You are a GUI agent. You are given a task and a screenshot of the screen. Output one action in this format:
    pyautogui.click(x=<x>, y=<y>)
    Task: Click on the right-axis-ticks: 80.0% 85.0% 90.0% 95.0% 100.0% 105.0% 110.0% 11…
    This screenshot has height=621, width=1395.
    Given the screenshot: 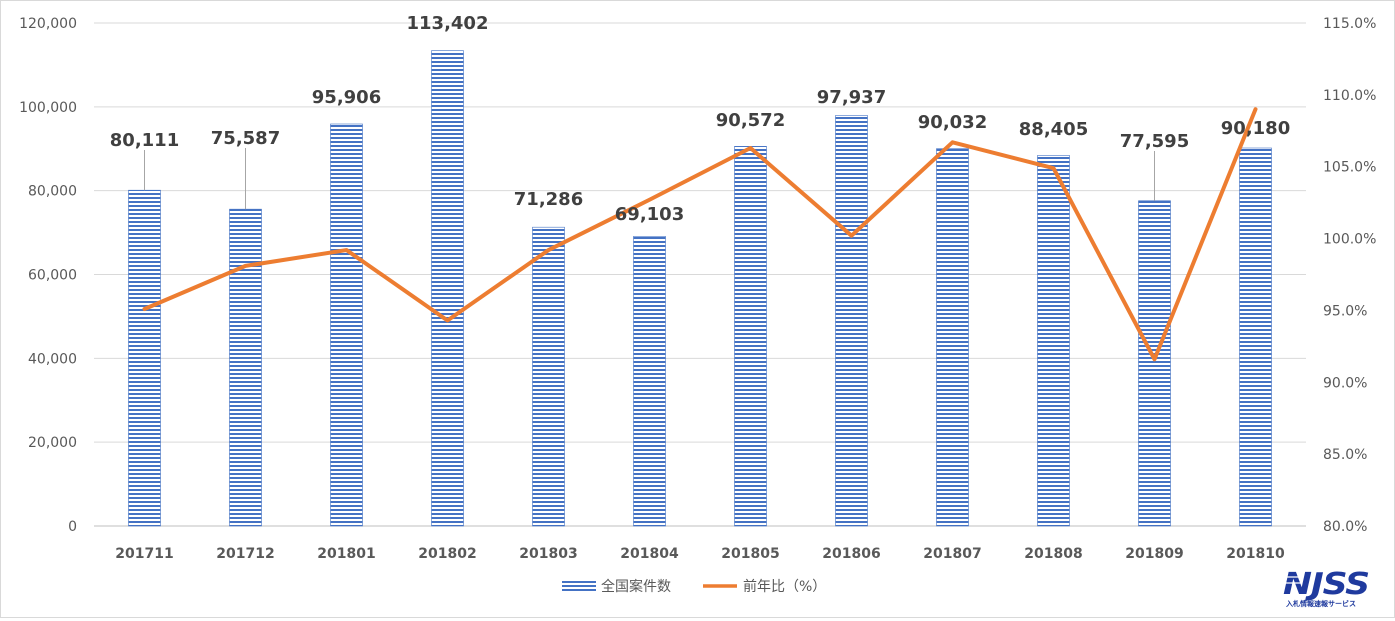 What is the action you would take?
    pyautogui.click(x=1349, y=275)
    